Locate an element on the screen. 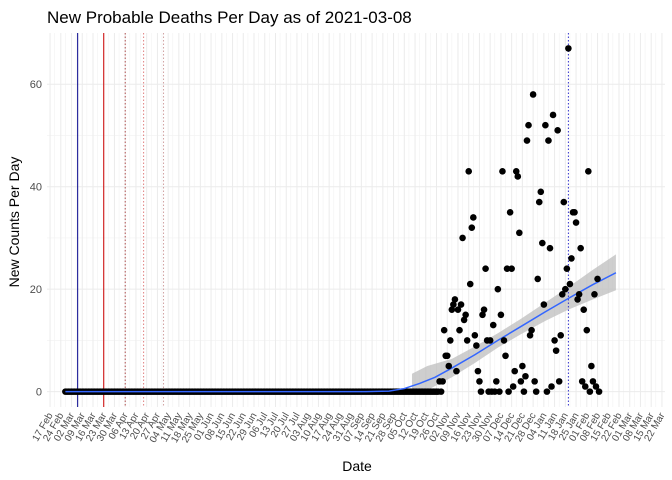  confidence-band-area is located at coordinates (513, 323).